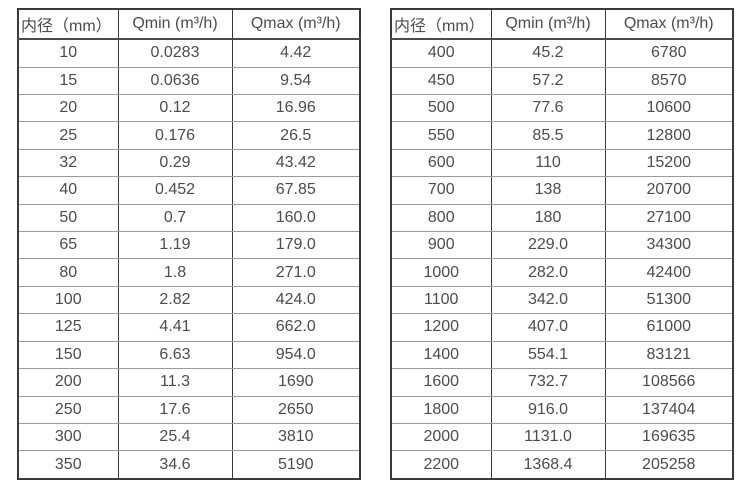 This screenshot has height=483, width=750. Describe the element at coordinates (562, 81) in the screenshot. I see `table-row: 450 57.2 8570` at that location.